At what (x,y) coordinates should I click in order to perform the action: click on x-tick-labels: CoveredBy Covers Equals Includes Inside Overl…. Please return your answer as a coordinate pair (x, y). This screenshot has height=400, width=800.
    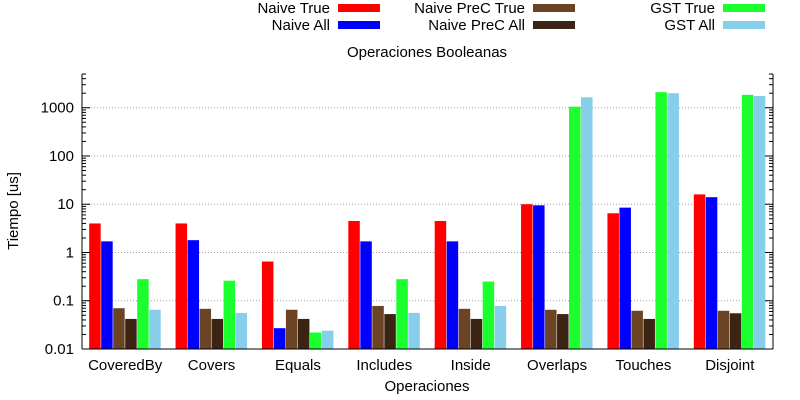
    Looking at the image, I should click on (421, 365).